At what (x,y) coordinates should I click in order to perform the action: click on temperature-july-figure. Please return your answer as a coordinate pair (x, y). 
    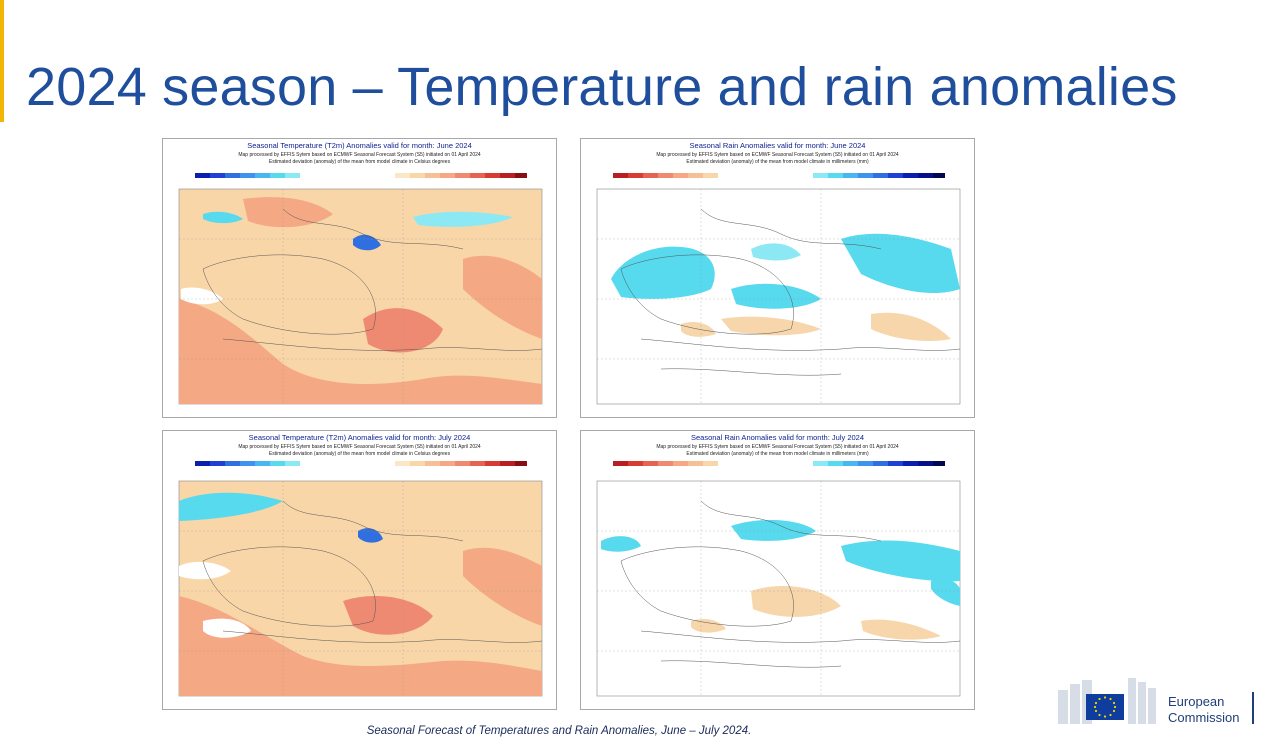
    Looking at the image, I should click on (360, 579).